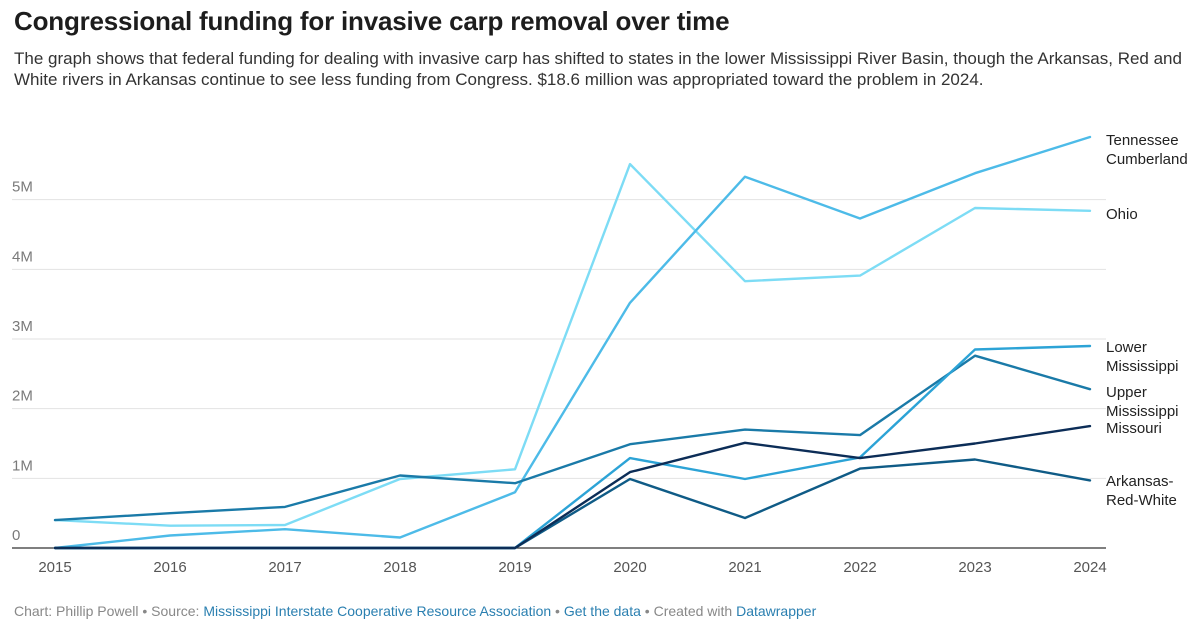 The image size is (1200, 628). What do you see at coordinates (284, 567) in the screenshot?
I see `x-tick-label: 2017` at bounding box center [284, 567].